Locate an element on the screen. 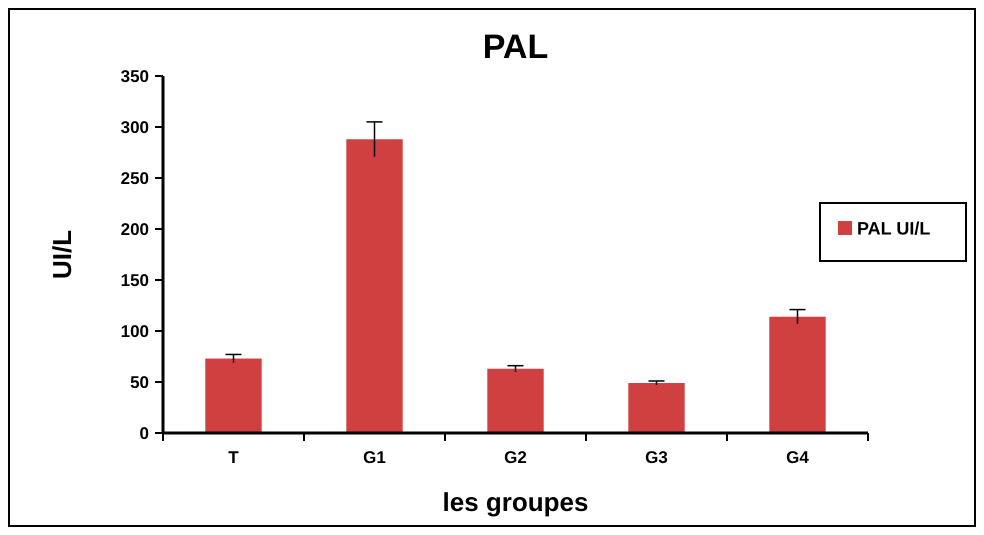 The image size is (984, 535). x-tick-label: G2 is located at coordinates (515, 457).